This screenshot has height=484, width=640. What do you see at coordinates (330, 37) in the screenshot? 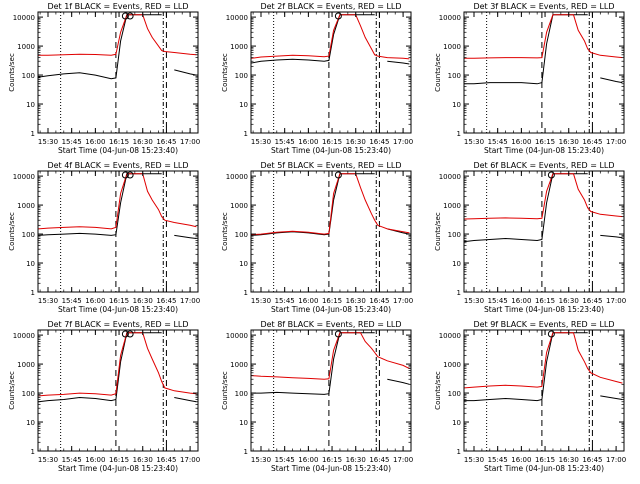
I see `series-line-lld` at bounding box center [330, 37].